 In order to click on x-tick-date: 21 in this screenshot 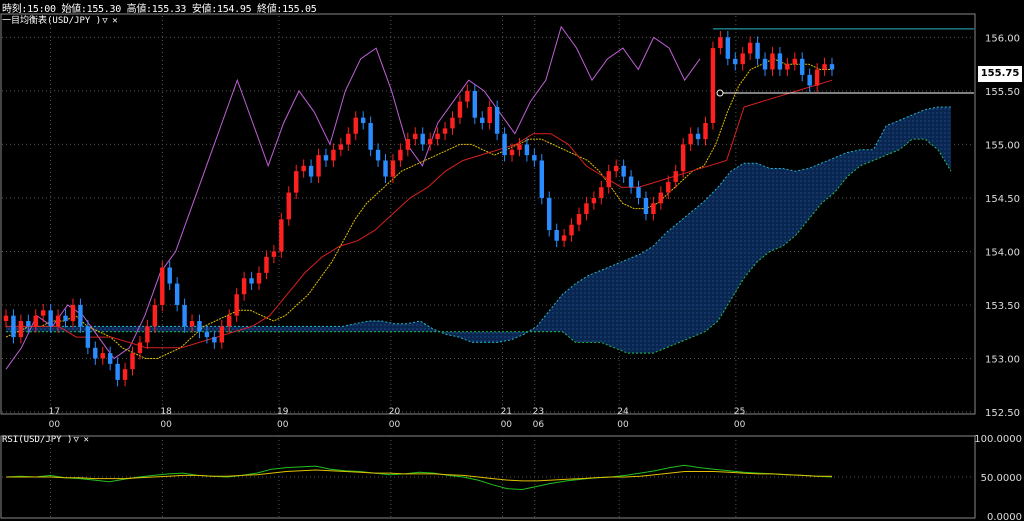, I will do `click(506, 412)`.